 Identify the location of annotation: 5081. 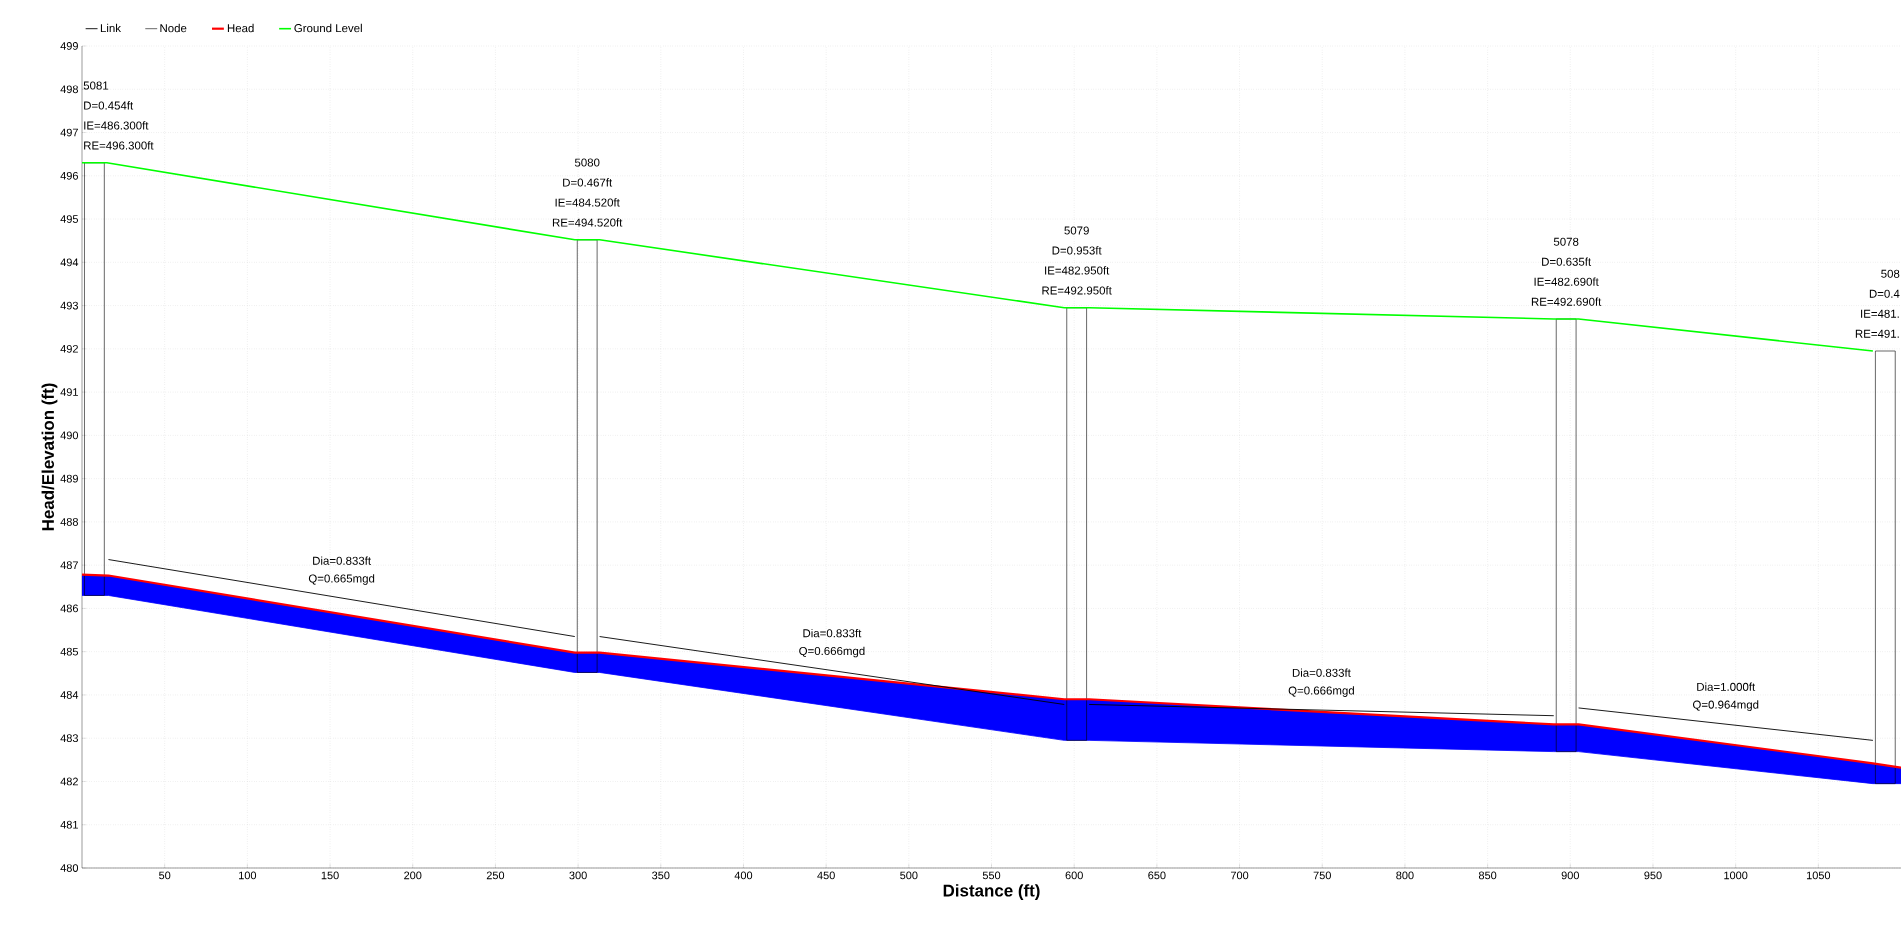
(96, 85).